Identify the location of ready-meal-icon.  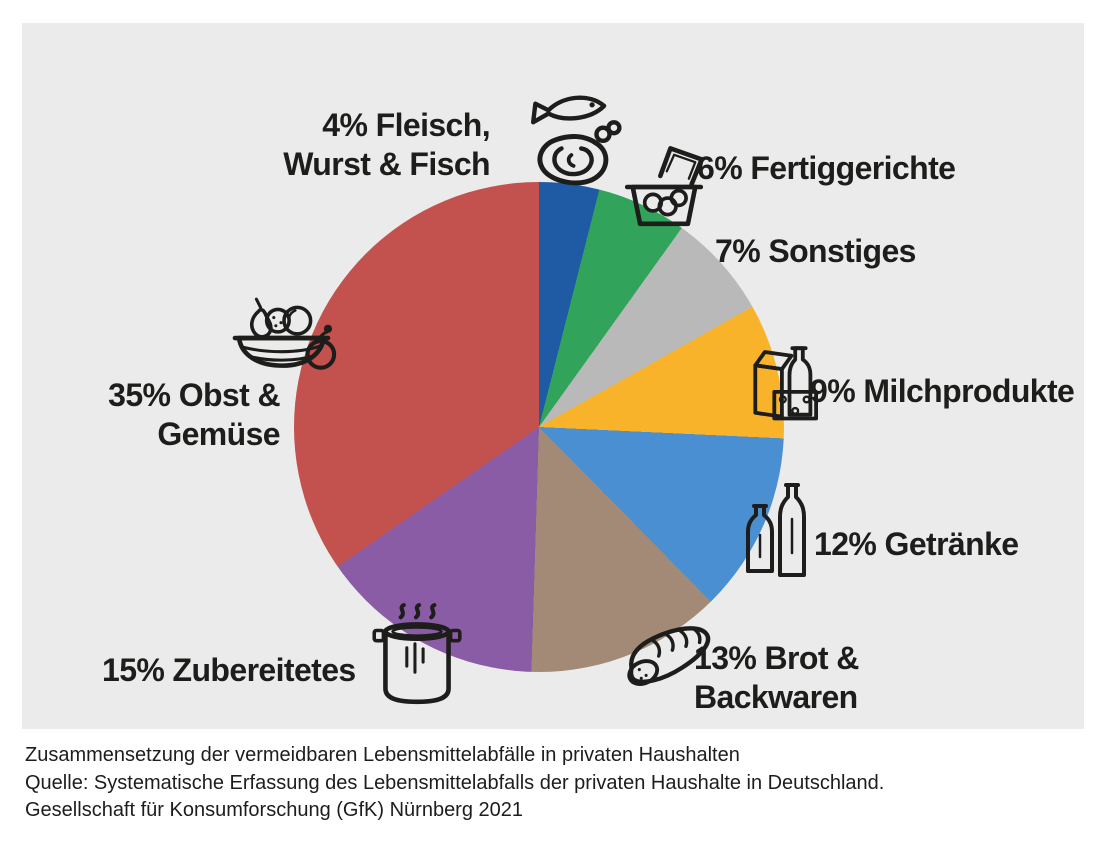
(664, 187).